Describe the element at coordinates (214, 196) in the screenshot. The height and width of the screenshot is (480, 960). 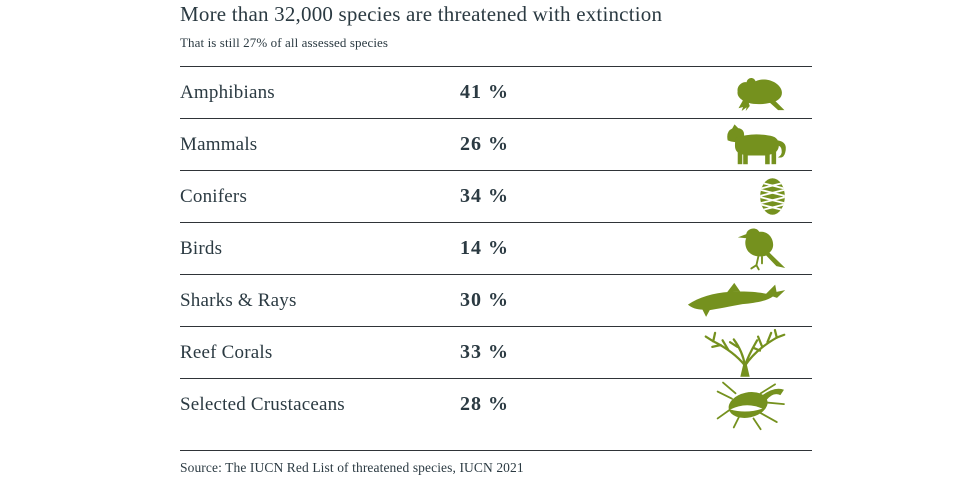
I see `species-label: Conifers` at that location.